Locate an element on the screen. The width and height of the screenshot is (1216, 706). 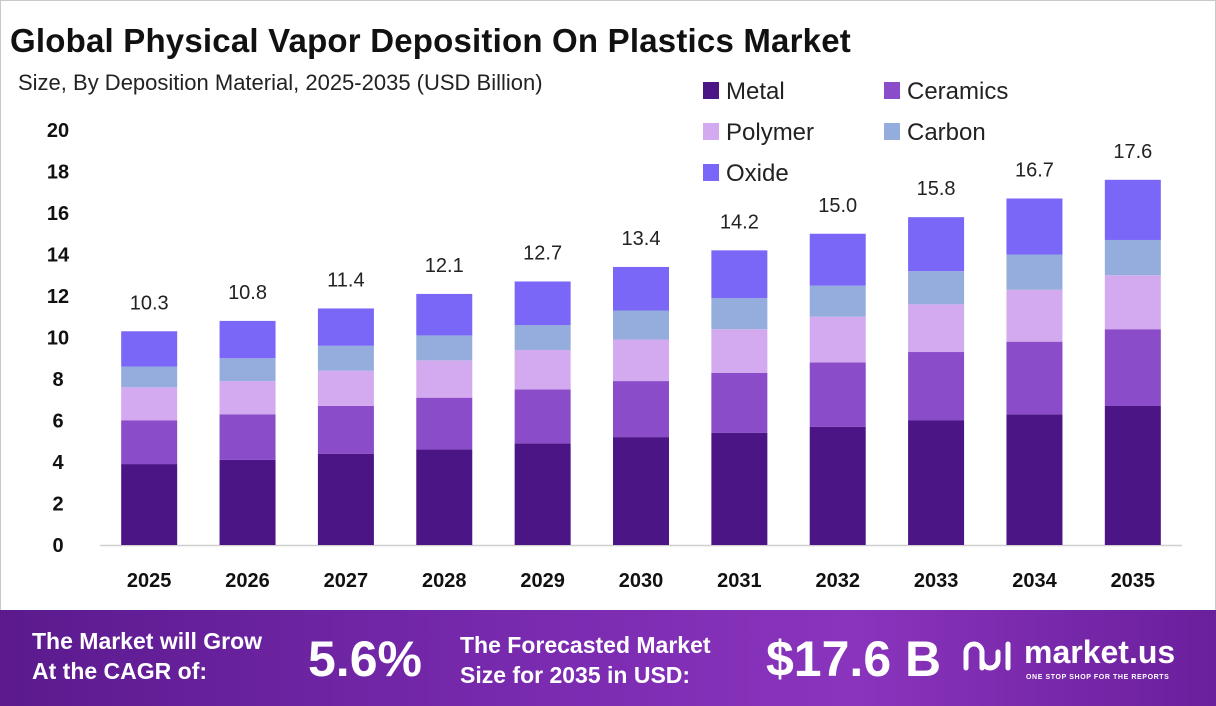
x-tick-label: 2035 is located at coordinates (1133, 581).